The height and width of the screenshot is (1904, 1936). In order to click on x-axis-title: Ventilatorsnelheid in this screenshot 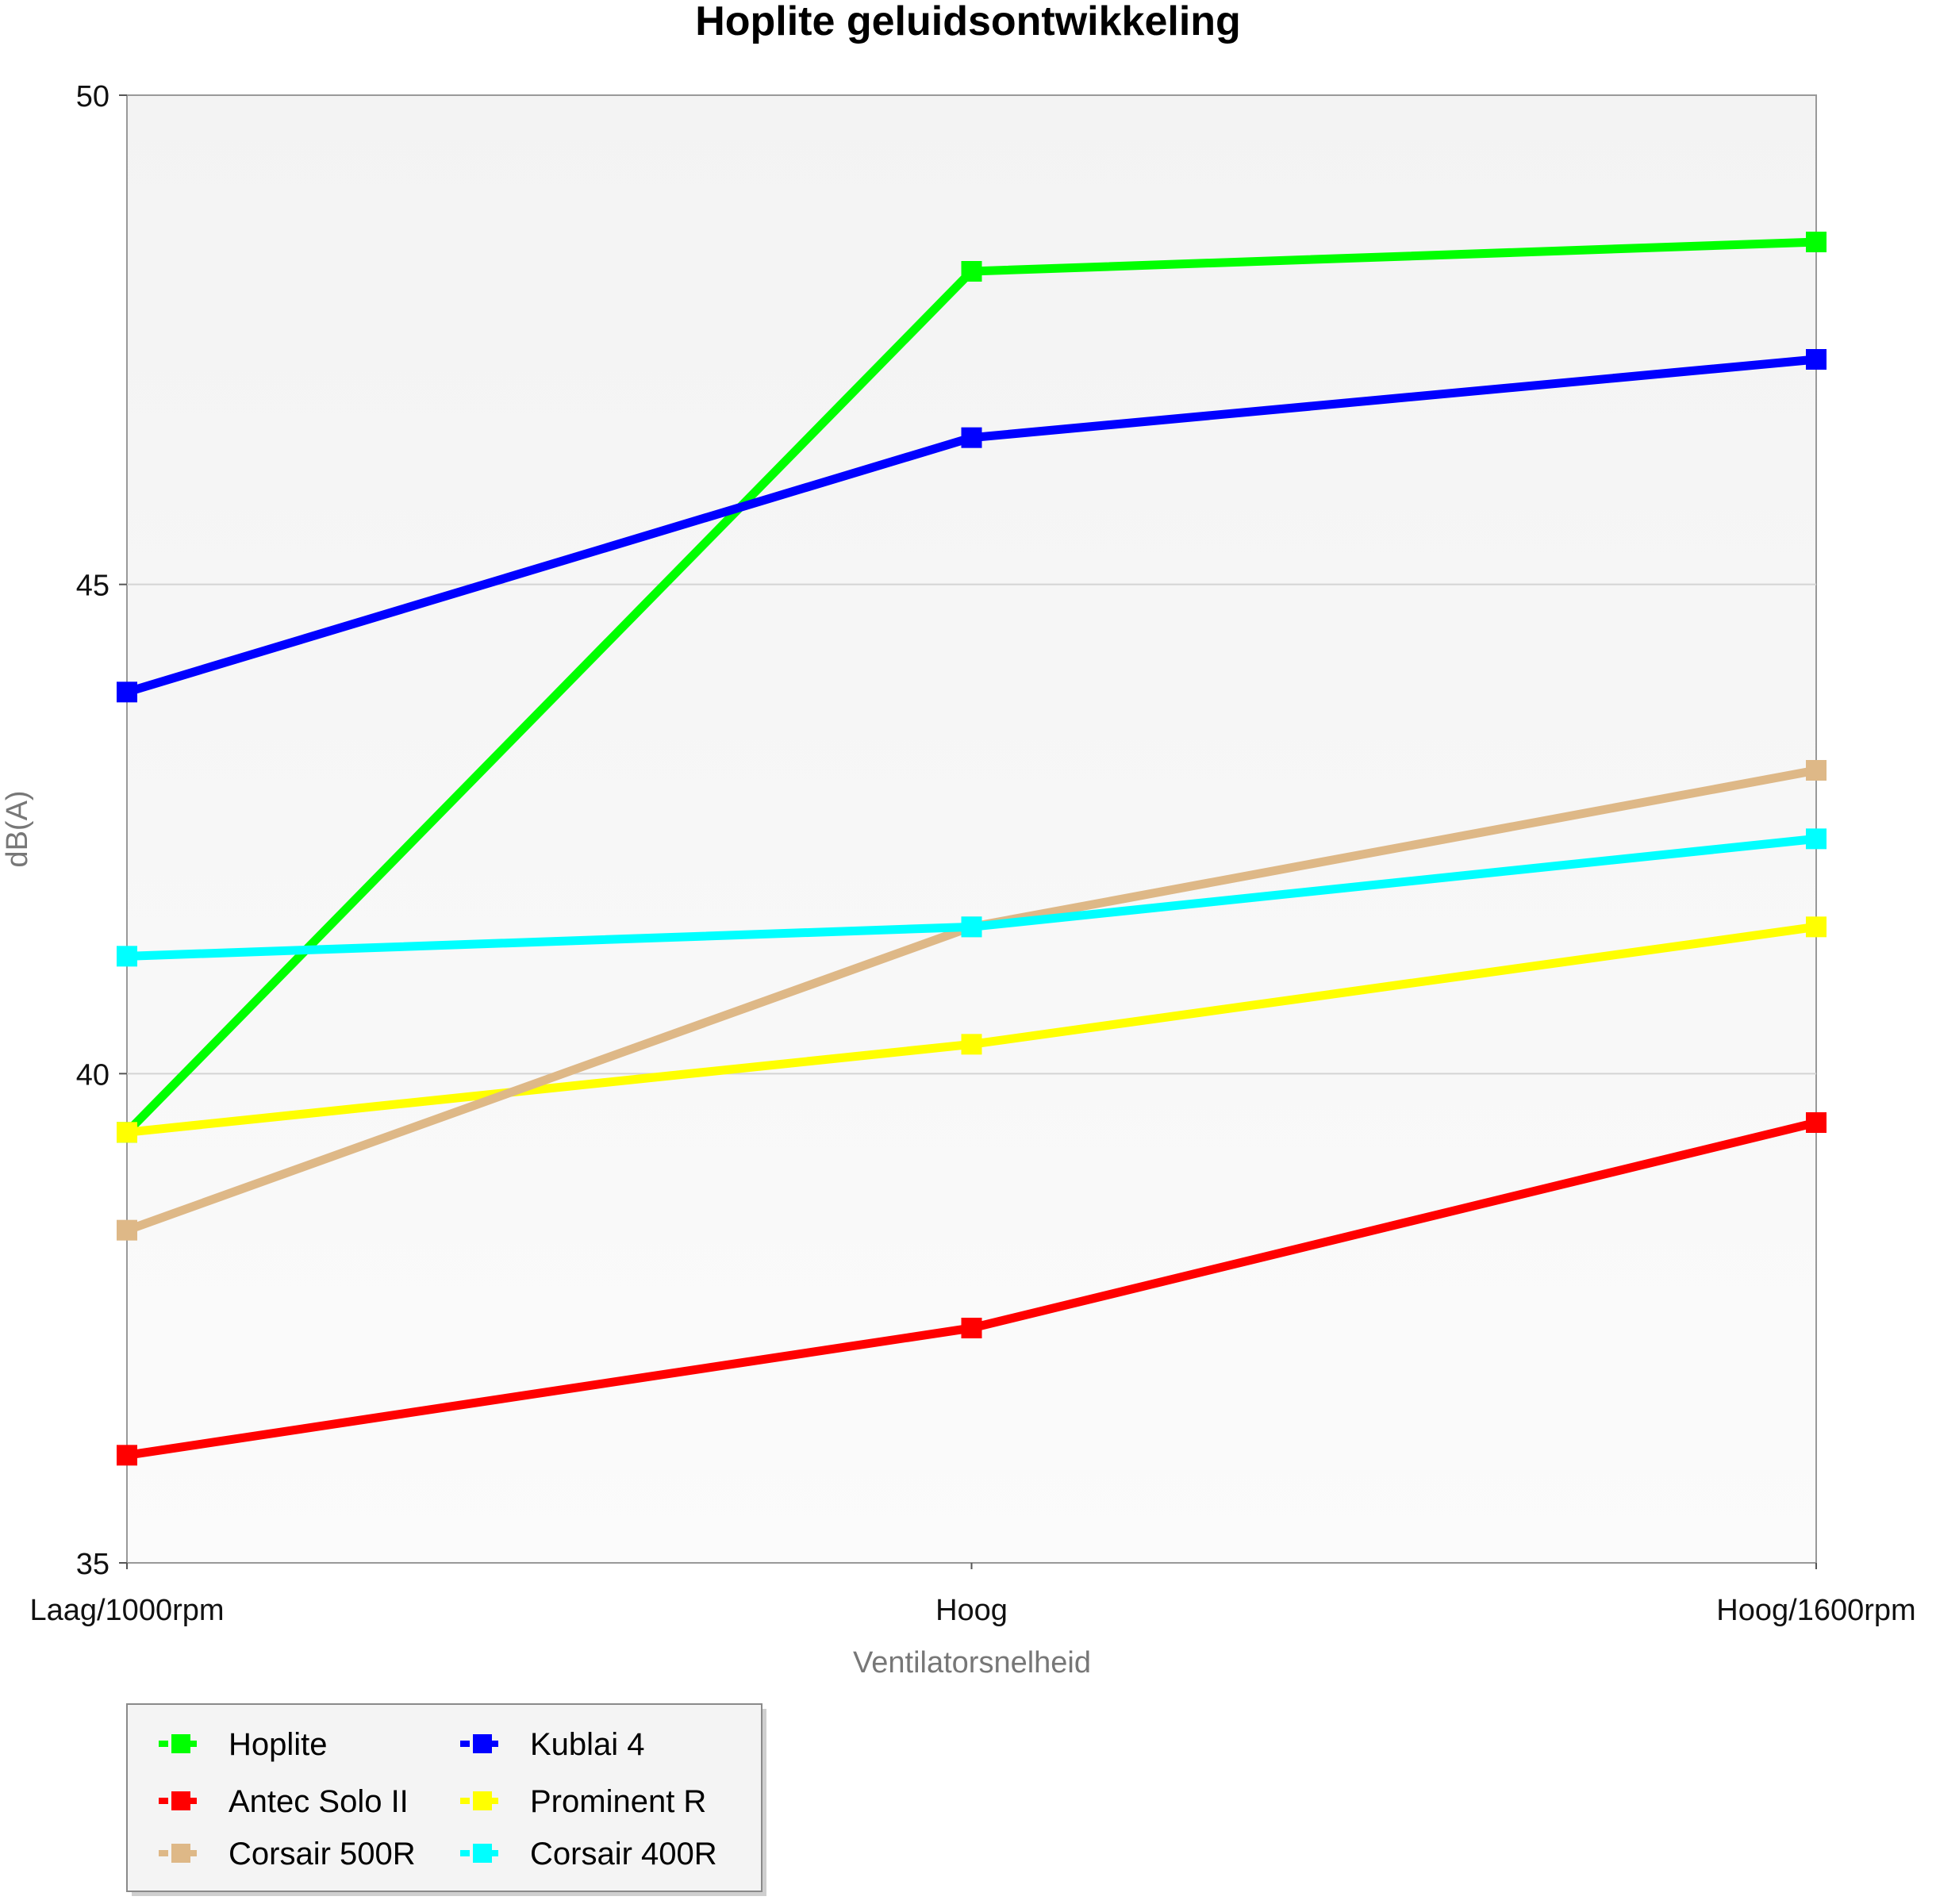, I will do `click(972, 1662)`.